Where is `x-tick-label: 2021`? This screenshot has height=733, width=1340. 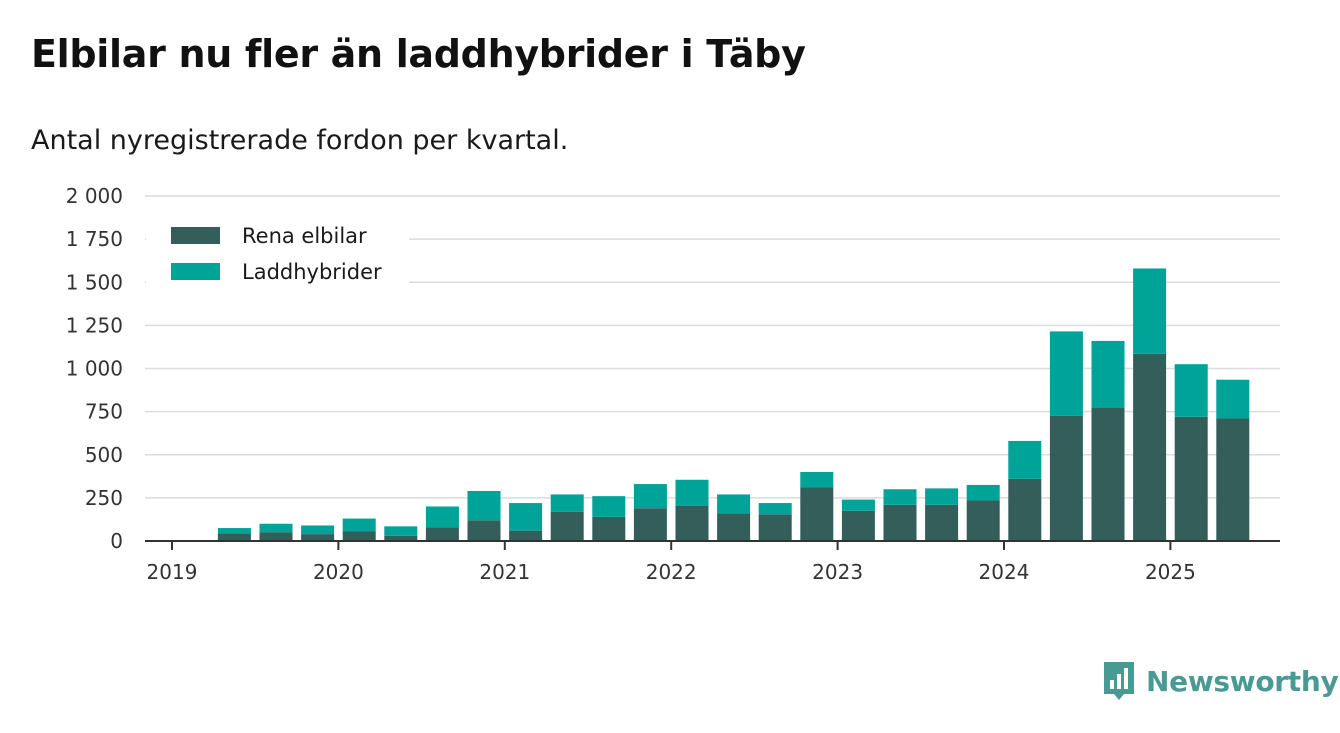
x-tick-label: 2021 is located at coordinates (504, 572).